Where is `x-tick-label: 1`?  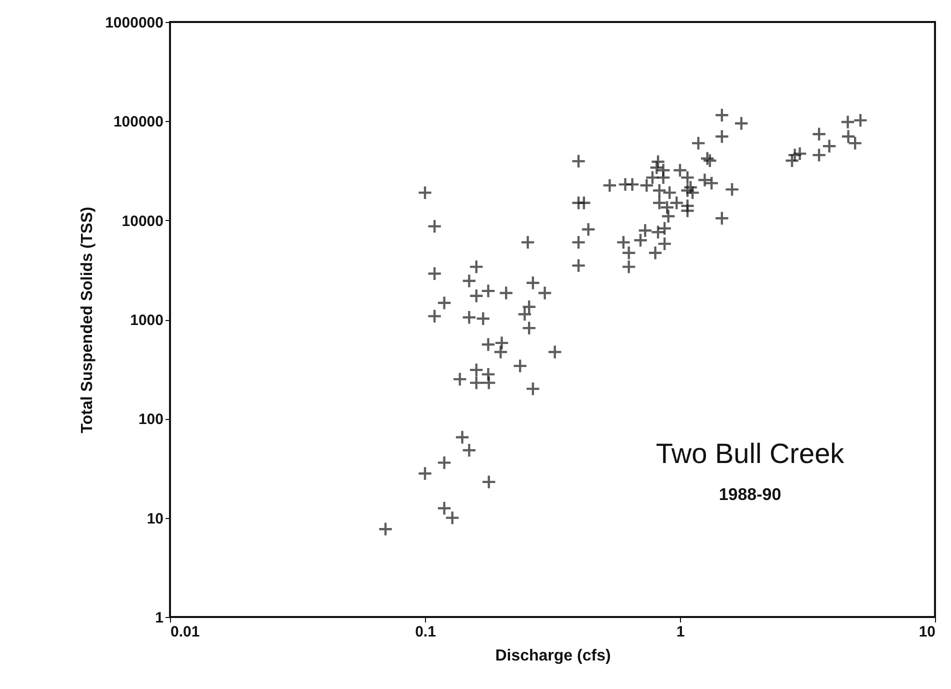 x-tick-label: 1 is located at coordinates (680, 632).